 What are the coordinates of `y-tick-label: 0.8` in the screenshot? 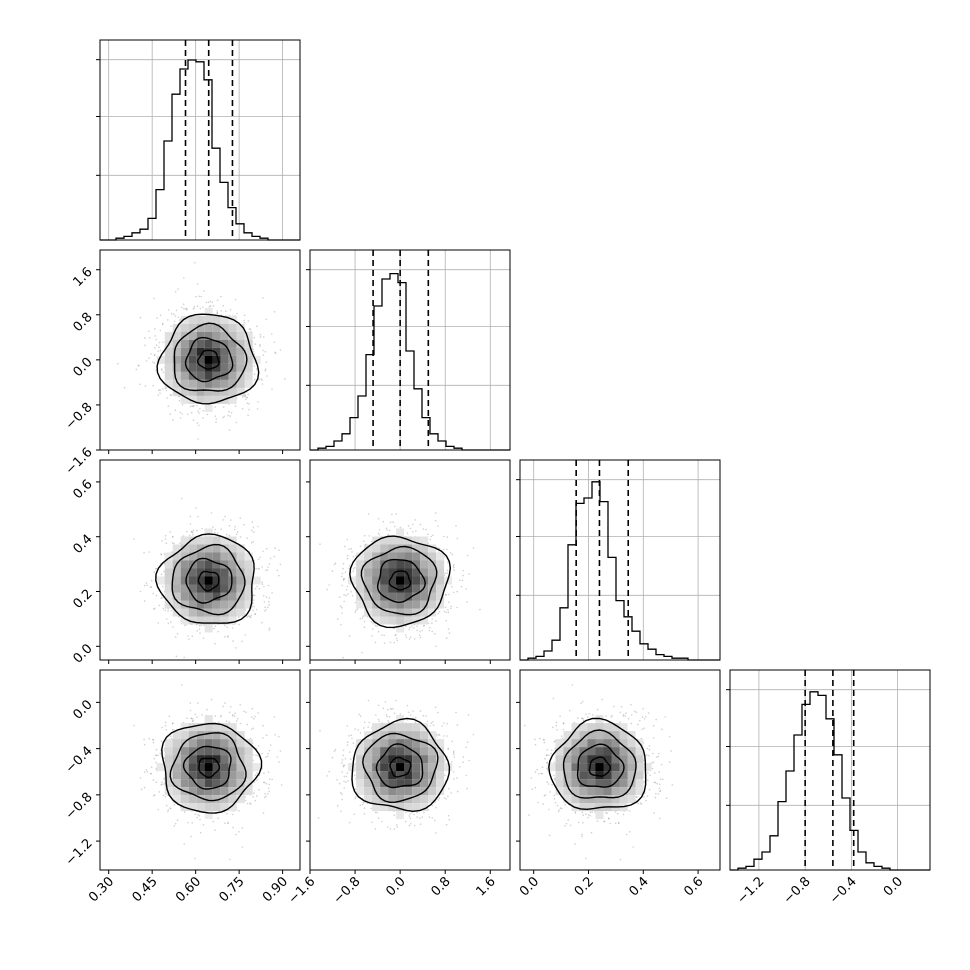 It's located at (82, 322).